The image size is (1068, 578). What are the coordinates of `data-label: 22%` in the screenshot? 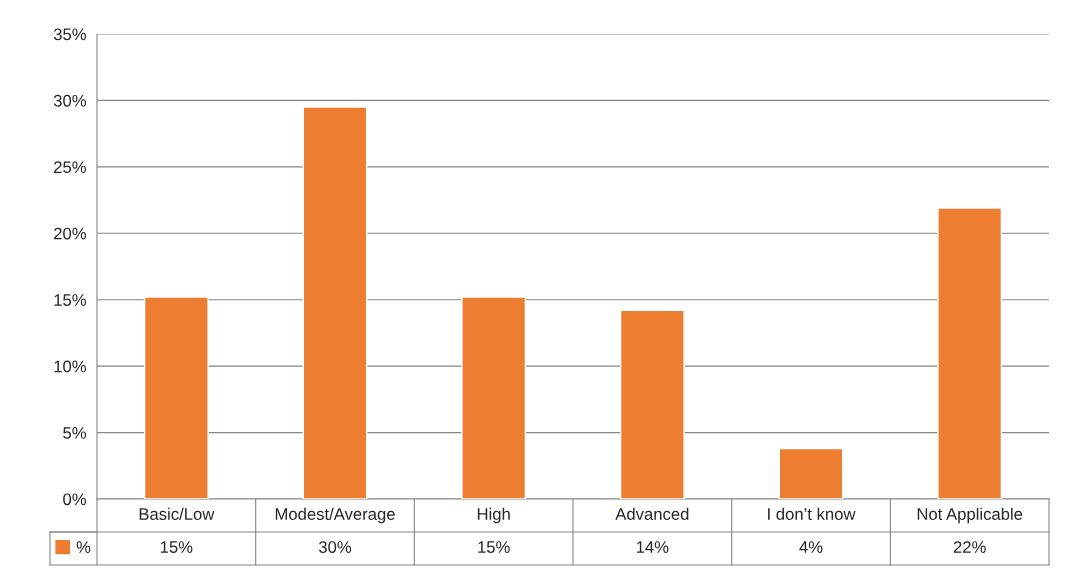 It's located at (969, 547).